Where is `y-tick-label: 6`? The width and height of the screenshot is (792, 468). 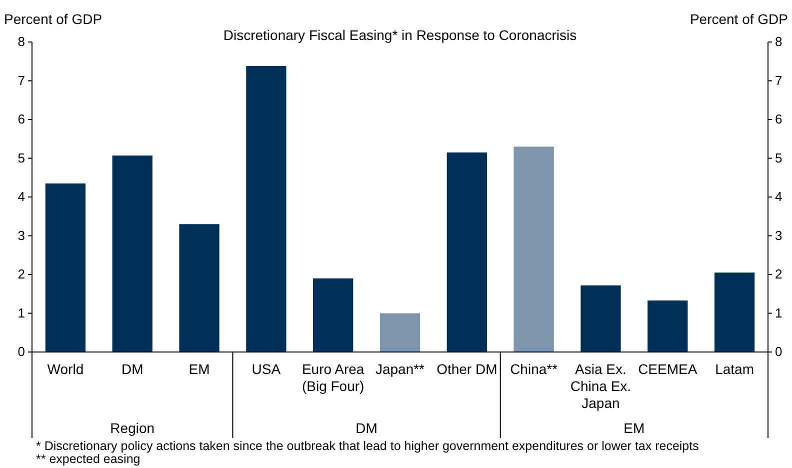
y-tick-label: 6 is located at coordinates (21, 119).